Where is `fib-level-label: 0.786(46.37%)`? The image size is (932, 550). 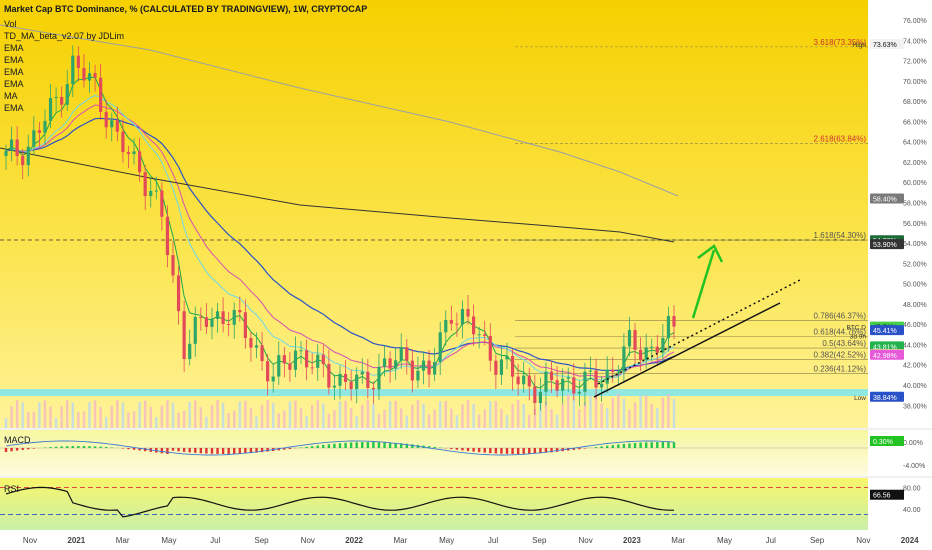
fib-level-label: 0.786(46.37%) is located at coordinates (840, 315).